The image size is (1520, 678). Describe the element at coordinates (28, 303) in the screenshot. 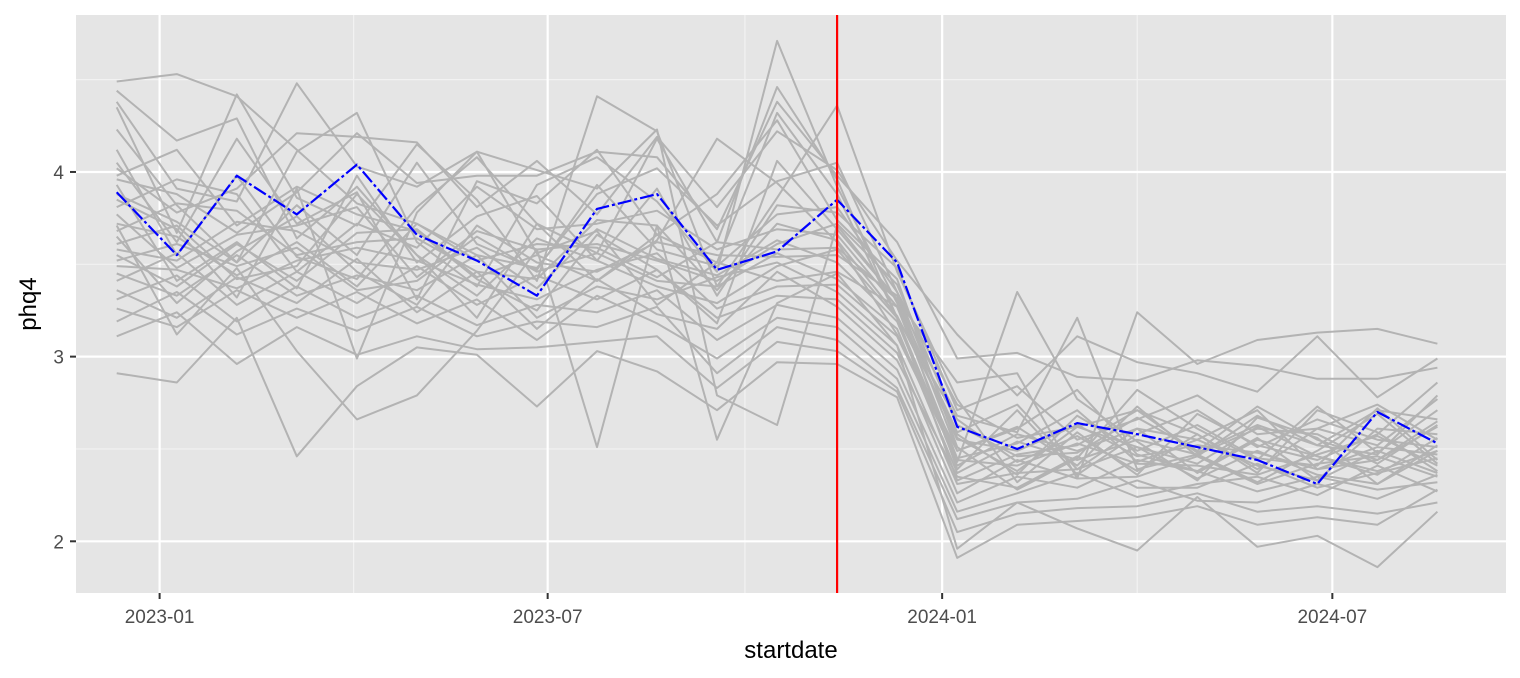

I see `y-axis-title: phq4` at that location.